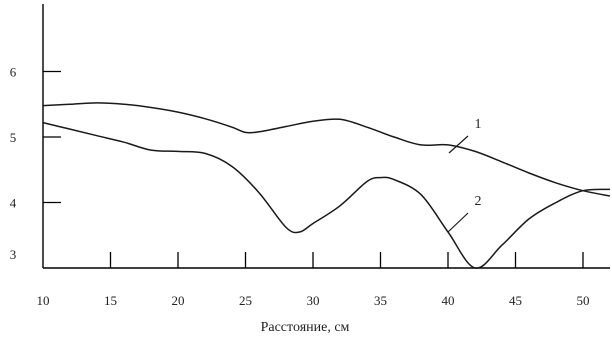 Image resolution: width=612 pixels, height=344 pixels. I want to click on y-tick-label: 4, so click(13, 203).